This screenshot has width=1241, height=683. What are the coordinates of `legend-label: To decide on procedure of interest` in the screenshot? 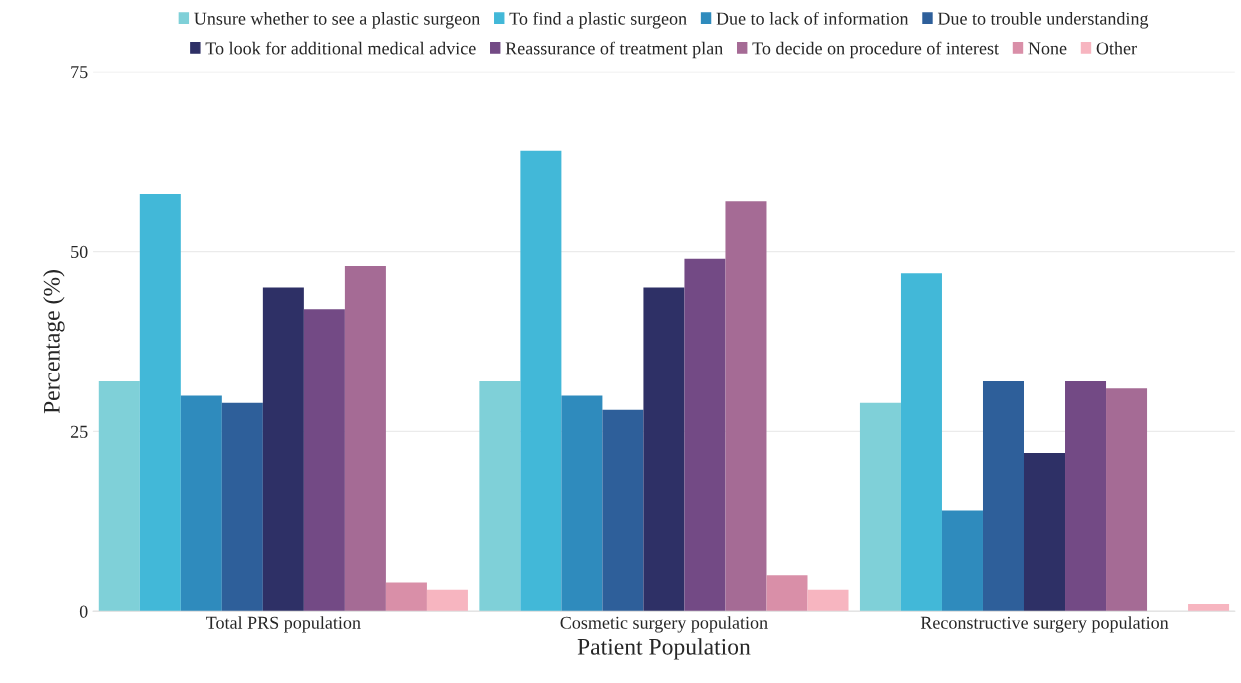 It's located at (875, 50).